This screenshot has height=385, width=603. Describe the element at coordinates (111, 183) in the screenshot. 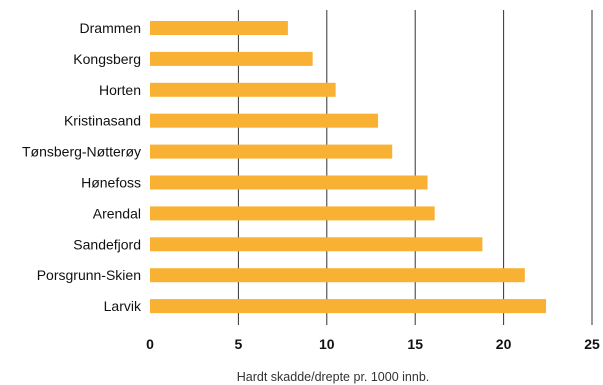

I see `category-label-5: Hønefoss` at that location.